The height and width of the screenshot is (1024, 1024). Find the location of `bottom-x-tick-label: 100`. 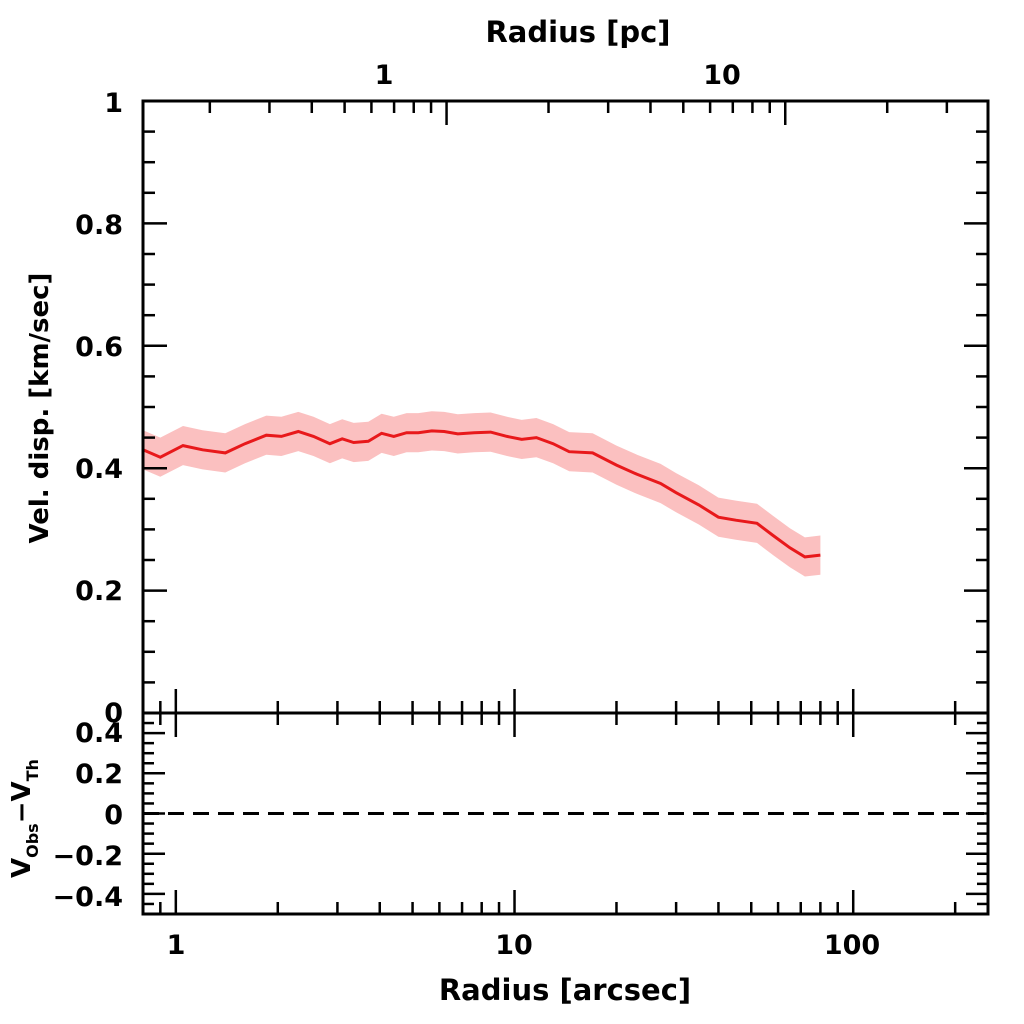

bottom-x-tick-label: 100 is located at coordinates (852, 945).